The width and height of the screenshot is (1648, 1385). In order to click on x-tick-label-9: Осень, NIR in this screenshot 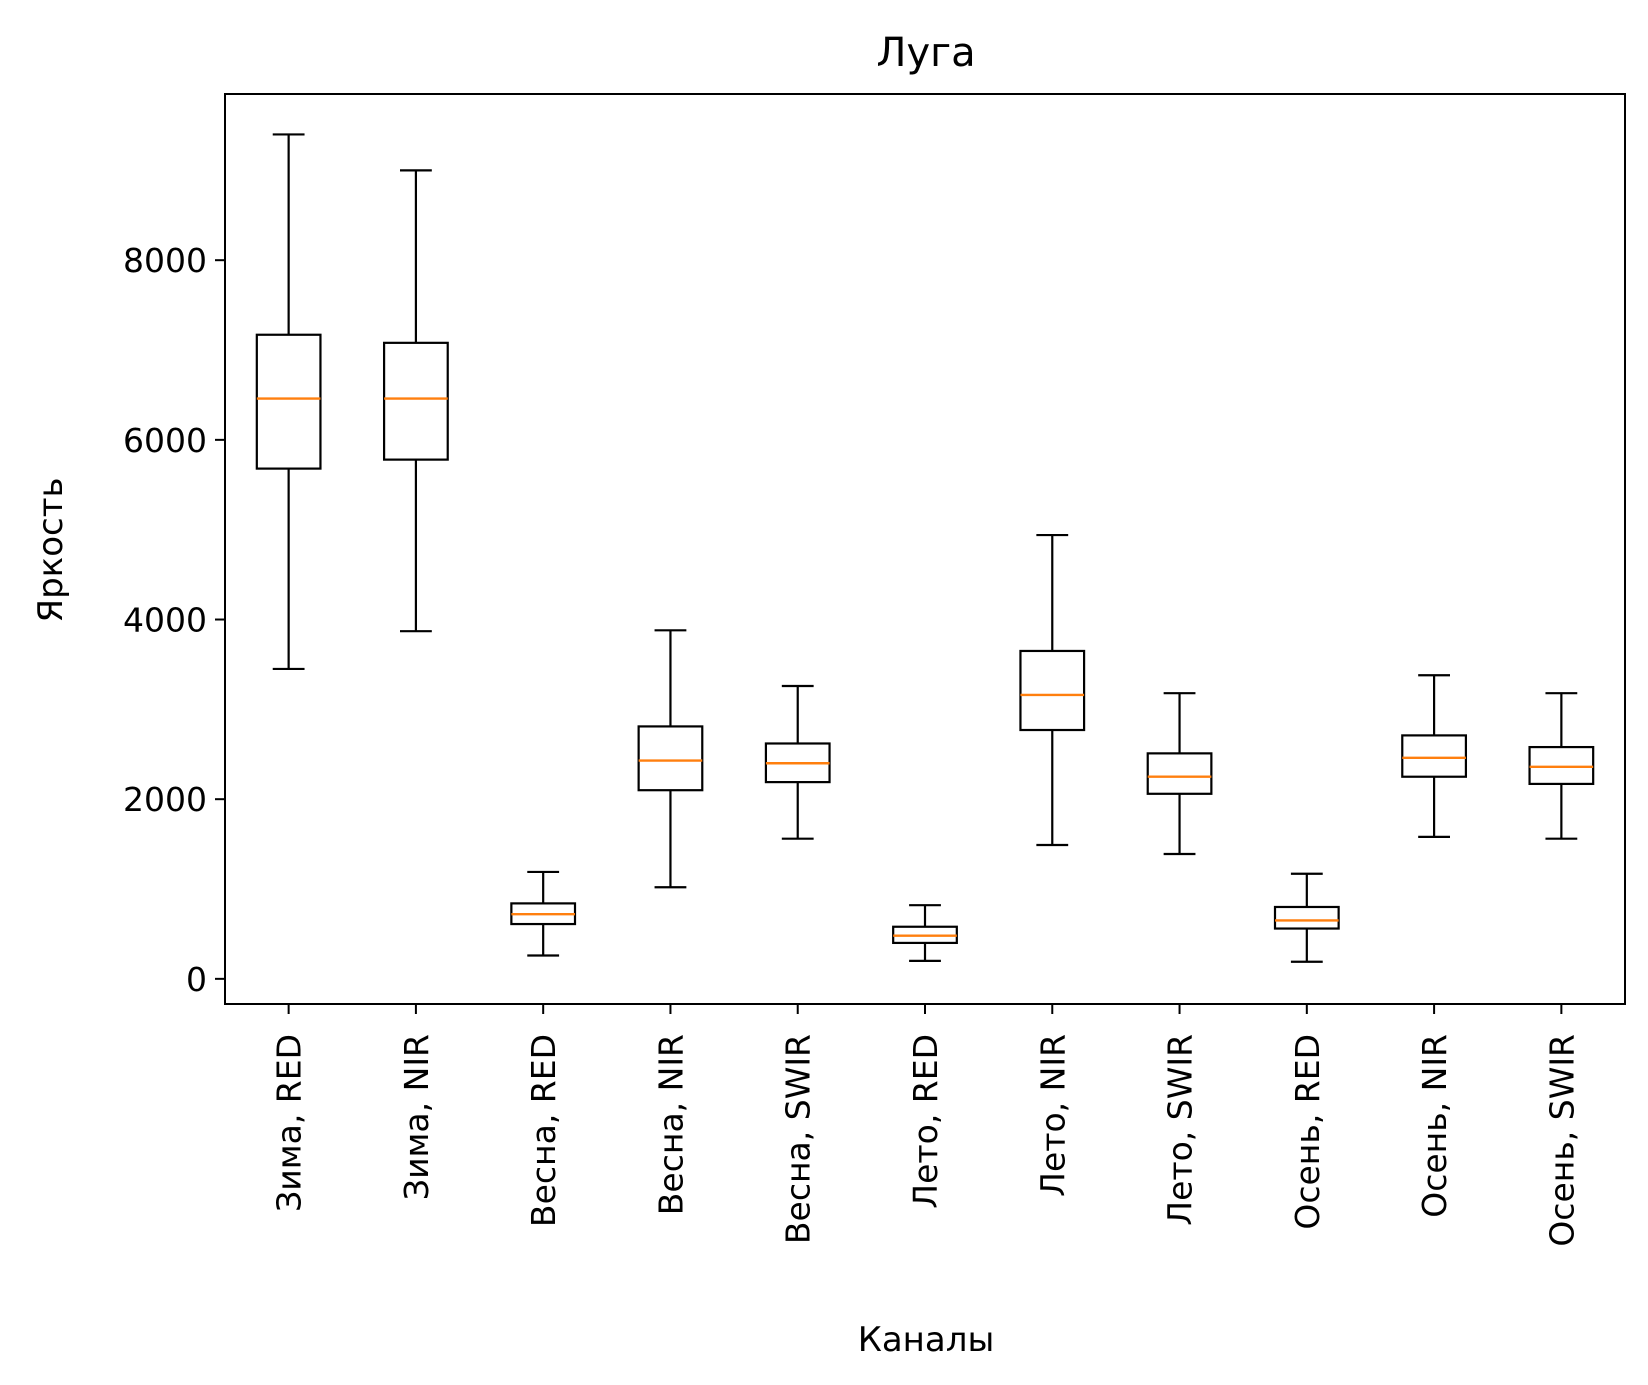, I will do `click(1434, 1126)`.